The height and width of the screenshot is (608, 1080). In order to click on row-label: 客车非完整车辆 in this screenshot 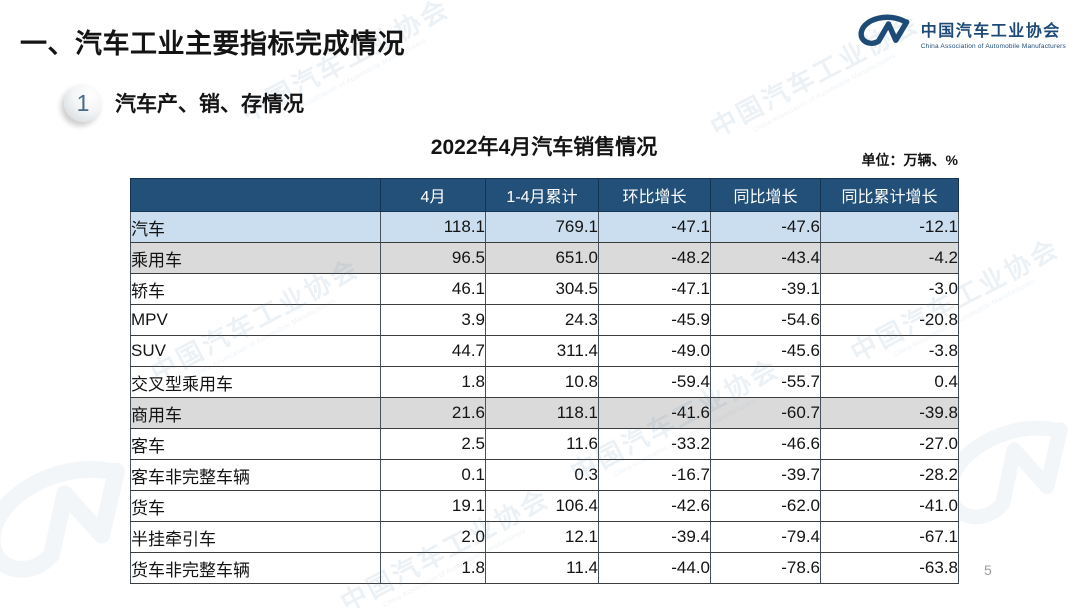, I will do `click(255, 475)`.